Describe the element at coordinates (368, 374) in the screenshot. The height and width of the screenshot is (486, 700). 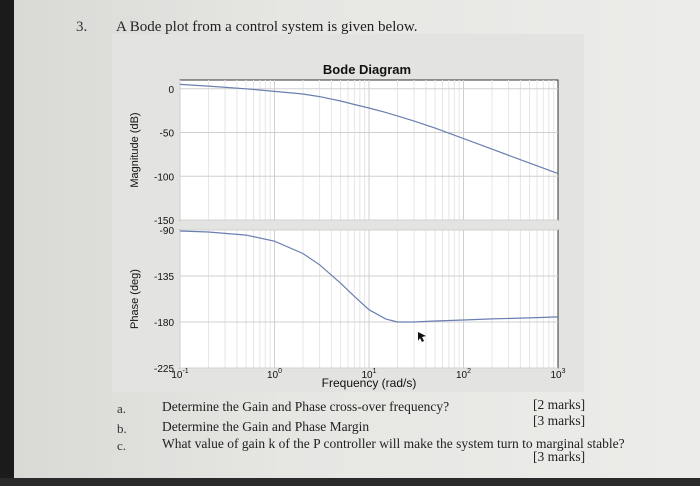
I see `x-tick-label: 10¹` at that location.